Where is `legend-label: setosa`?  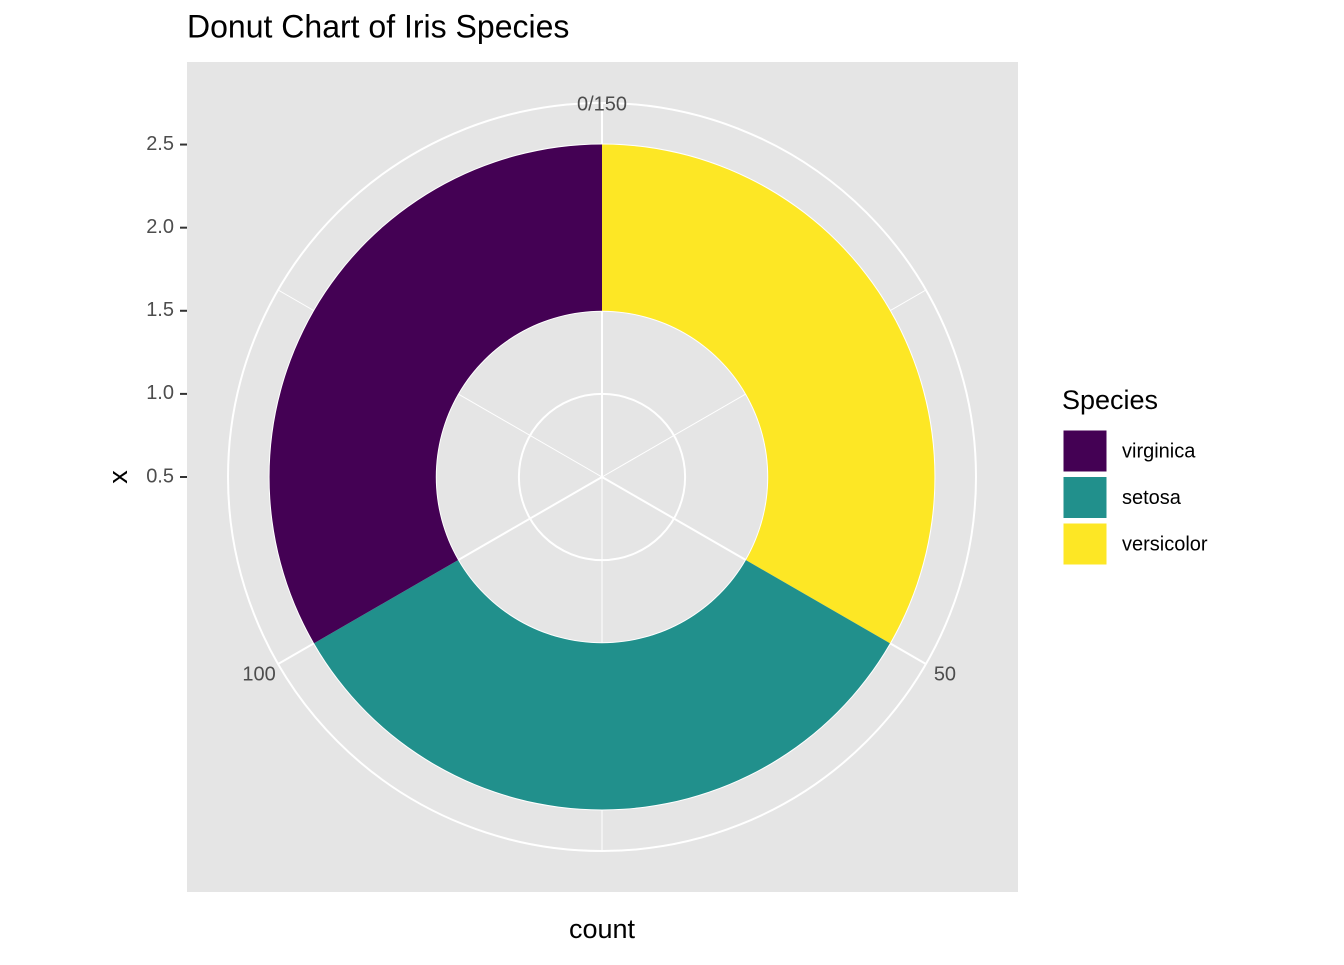
legend-label: setosa is located at coordinates (1152, 498).